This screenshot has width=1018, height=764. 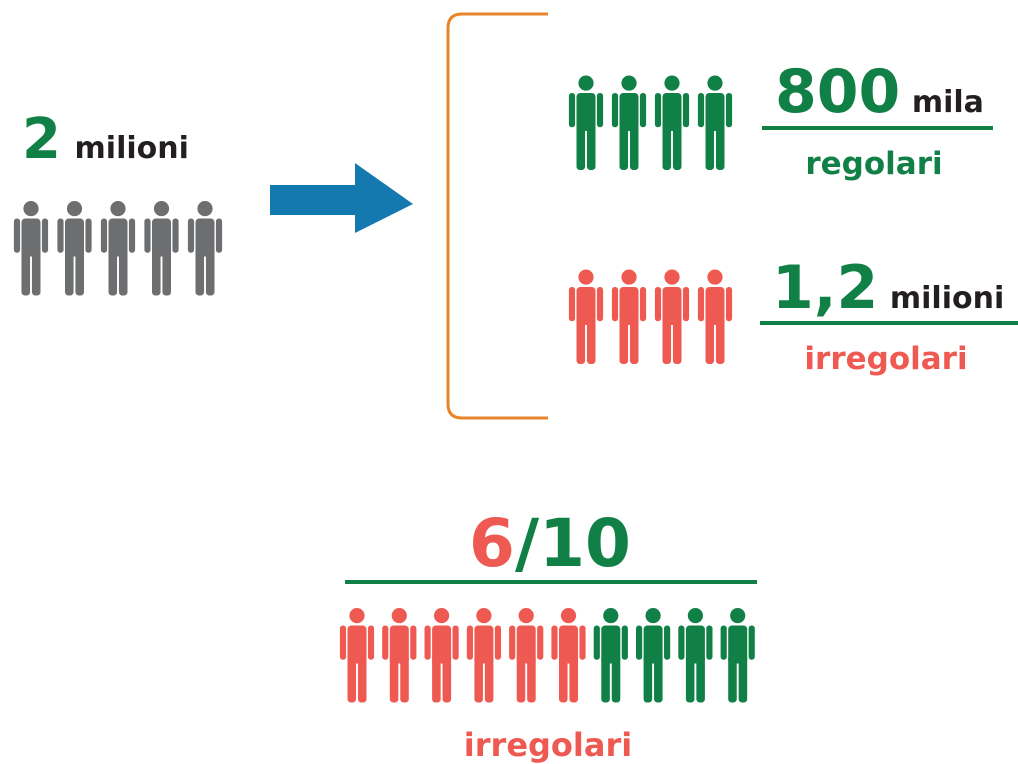 What do you see at coordinates (132, 148) in the screenshot?
I see `total-unit: milioni` at bounding box center [132, 148].